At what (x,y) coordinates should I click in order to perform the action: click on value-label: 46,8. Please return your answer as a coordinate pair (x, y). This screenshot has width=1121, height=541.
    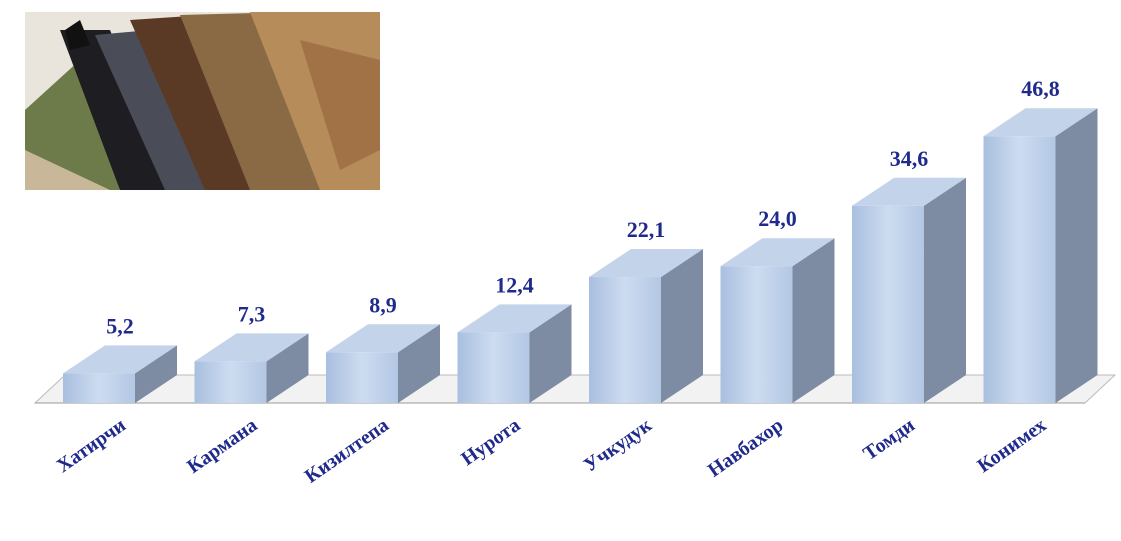
    Looking at the image, I should click on (1040, 88).